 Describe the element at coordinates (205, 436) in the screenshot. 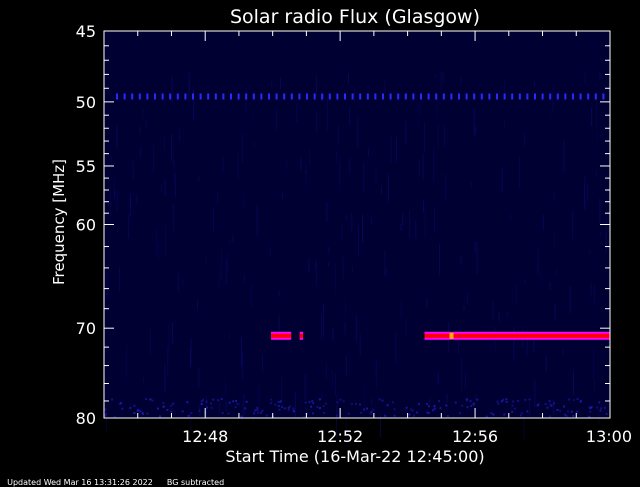

I see `x-tick-label: 12:48` at that location.